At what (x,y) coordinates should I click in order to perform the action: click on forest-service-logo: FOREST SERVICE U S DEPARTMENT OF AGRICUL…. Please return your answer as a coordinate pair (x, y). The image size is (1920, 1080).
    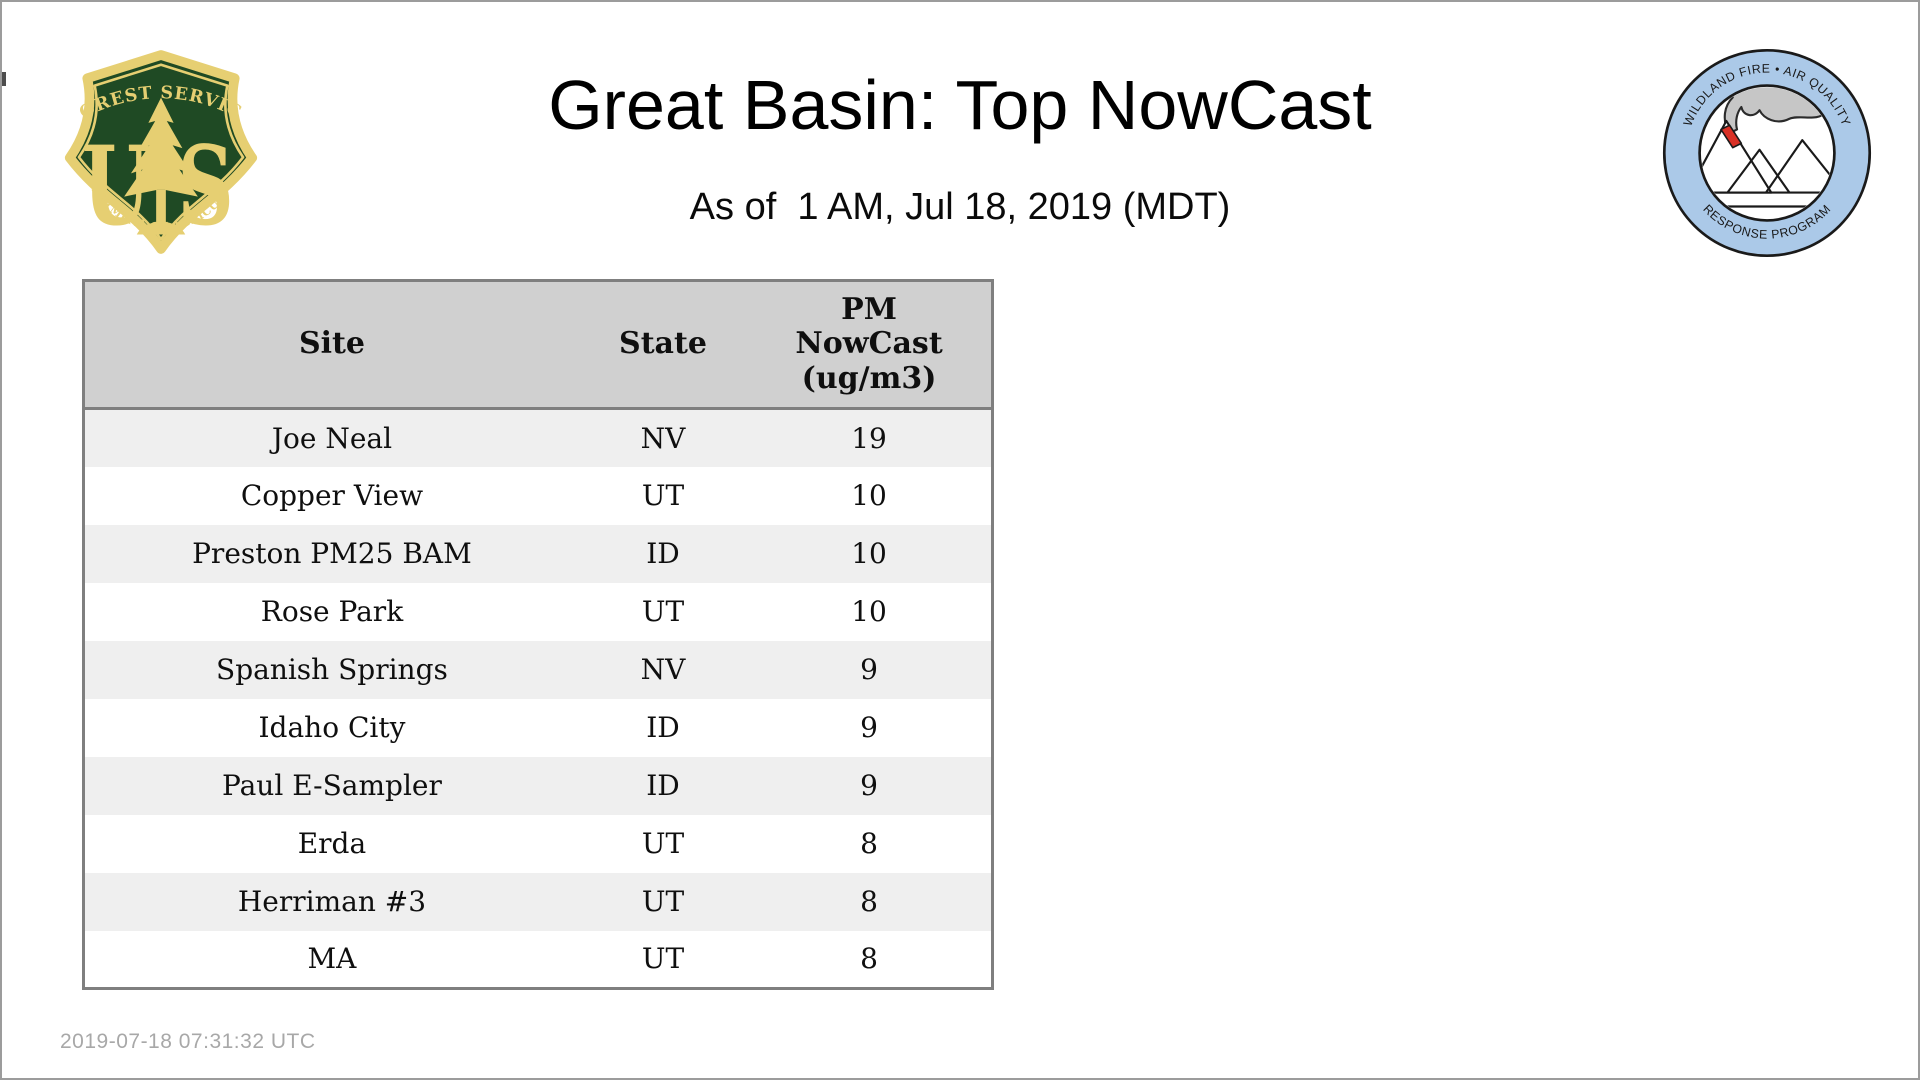
    Looking at the image, I should click on (161, 147).